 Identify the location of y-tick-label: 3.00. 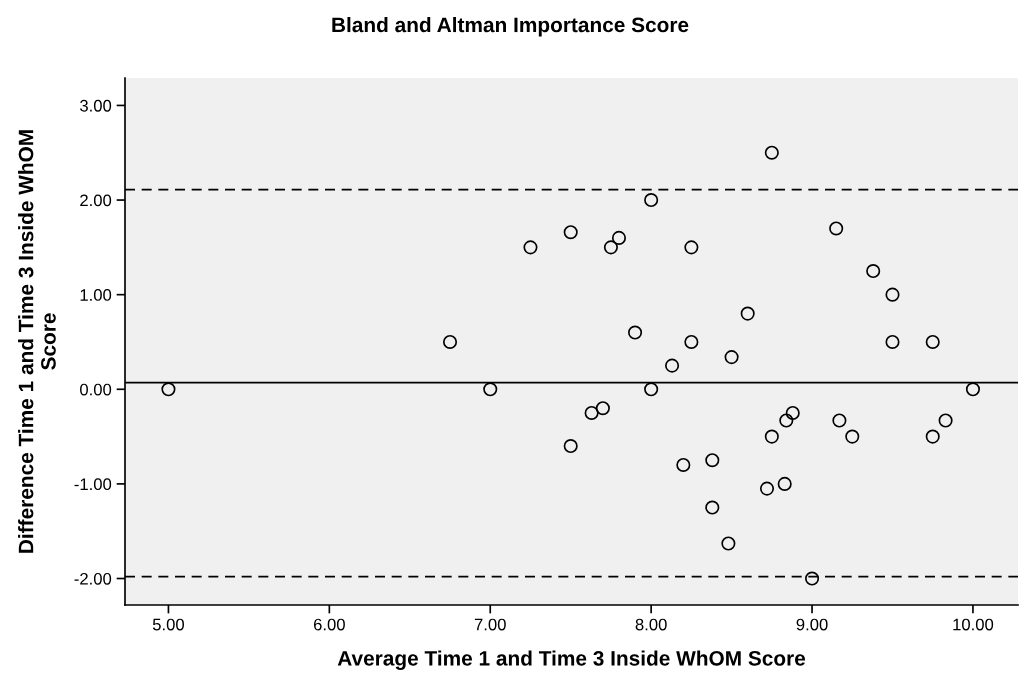
(96, 105).